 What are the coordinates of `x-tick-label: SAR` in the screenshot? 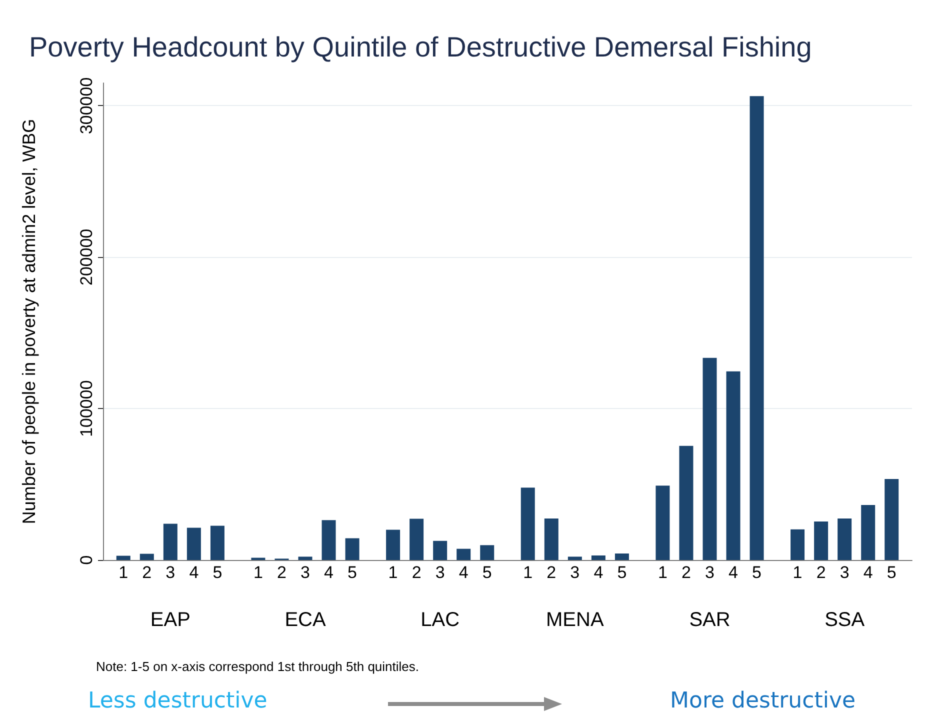 It's located at (709, 620).